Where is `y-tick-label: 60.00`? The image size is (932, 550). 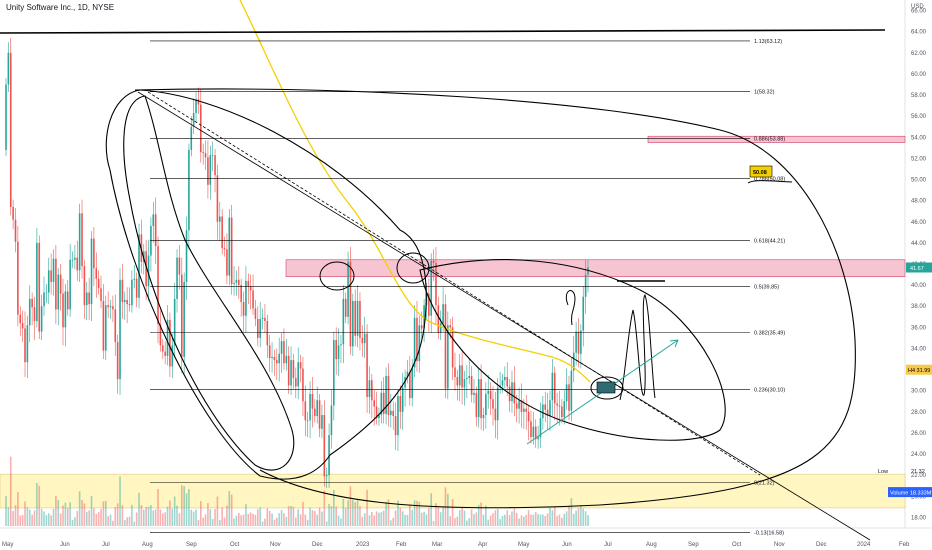
y-tick-label: 60.00 is located at coordinates (919, 75).